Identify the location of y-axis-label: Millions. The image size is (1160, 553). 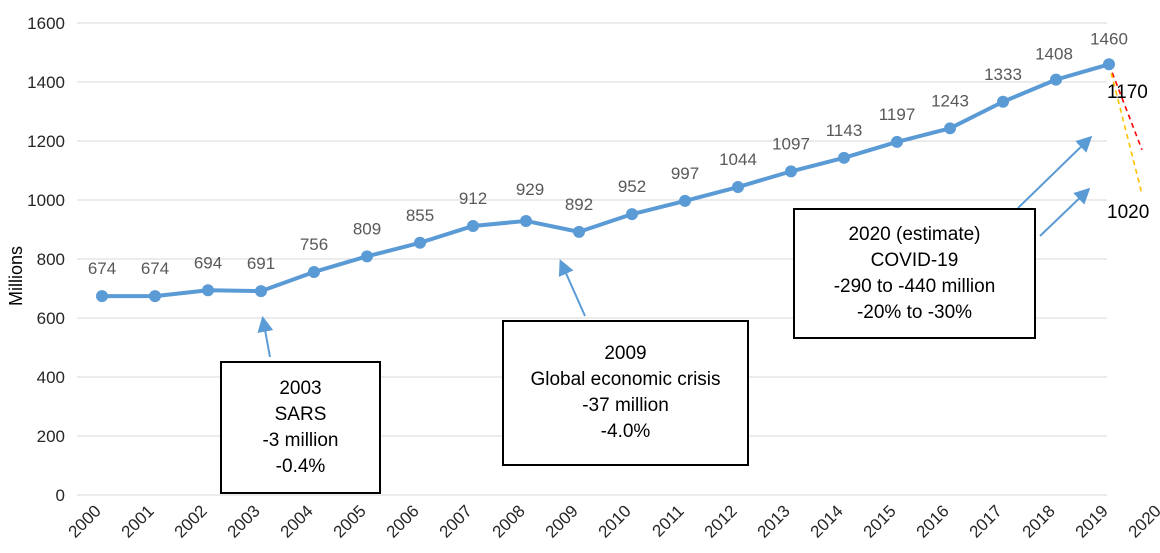
(16, 276).